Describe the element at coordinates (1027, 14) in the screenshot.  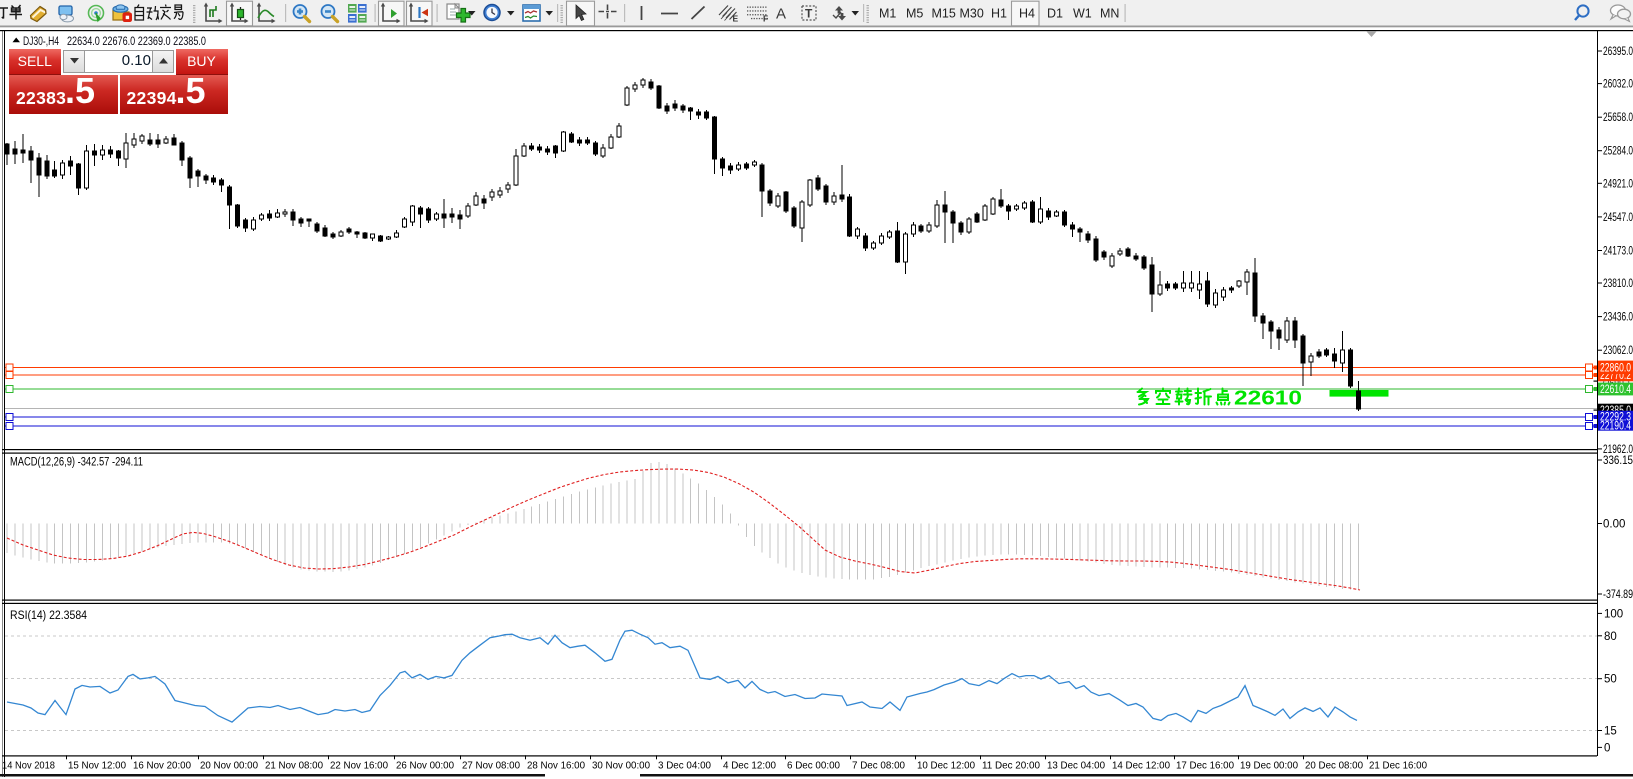
I see `svg-text: H4` at that location.